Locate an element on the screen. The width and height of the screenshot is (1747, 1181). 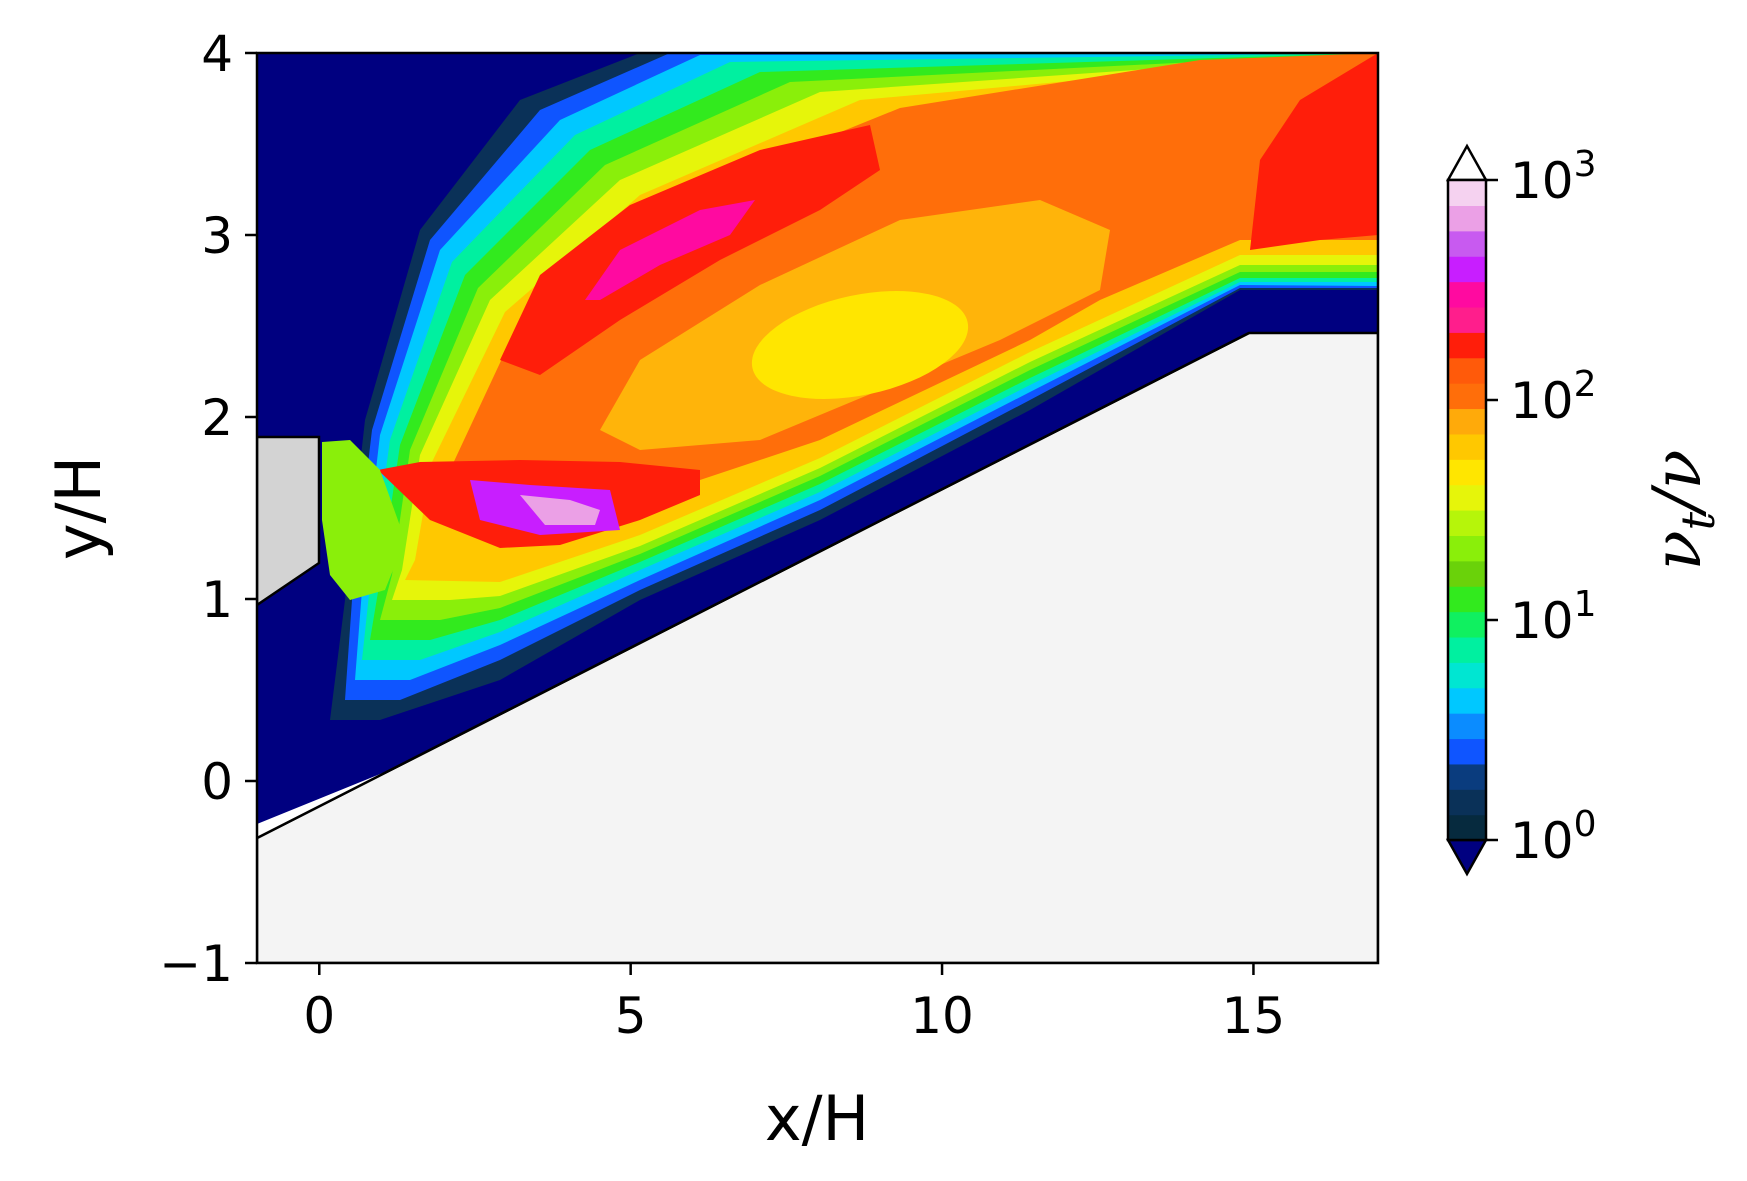
y-tick-label: −1 is located at coordinates (196, 964).